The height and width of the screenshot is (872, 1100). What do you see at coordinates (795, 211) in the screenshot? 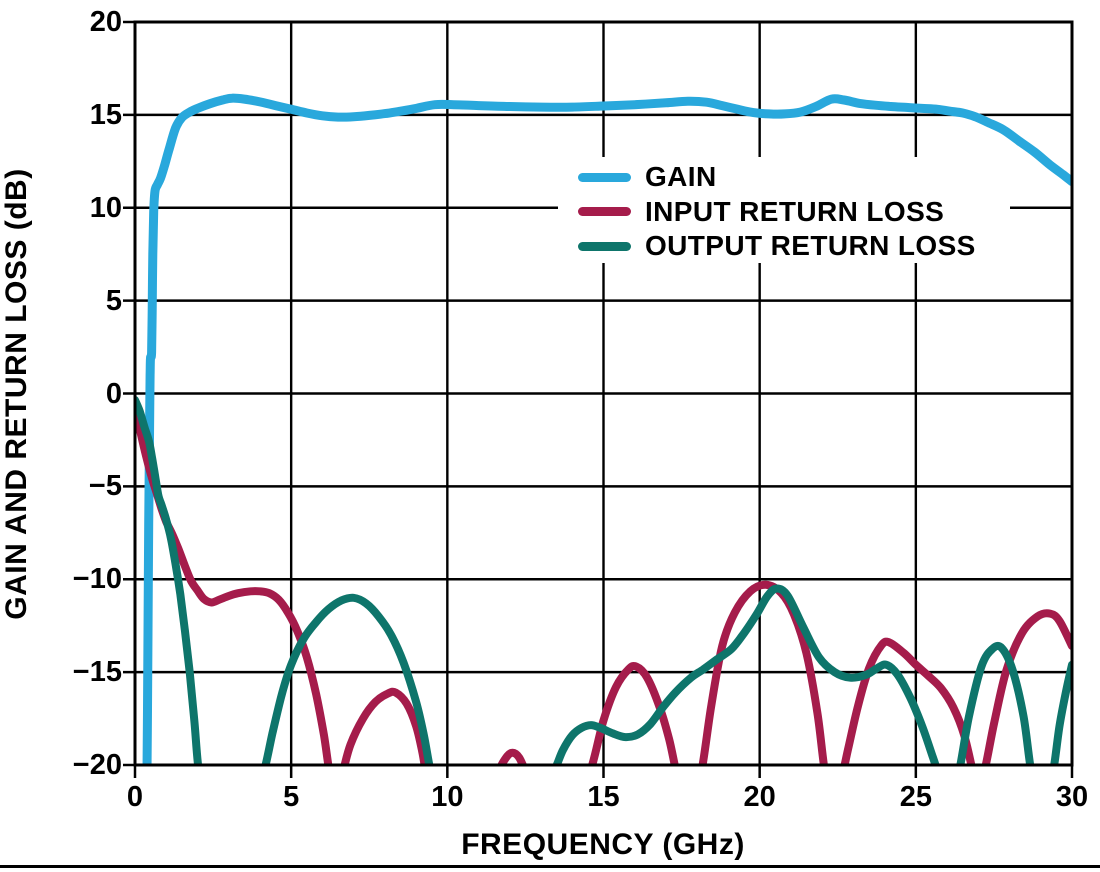
I see `legend-label-input-return-loss: INPUT RETURN LOSS` at bounding box center [795, 211].